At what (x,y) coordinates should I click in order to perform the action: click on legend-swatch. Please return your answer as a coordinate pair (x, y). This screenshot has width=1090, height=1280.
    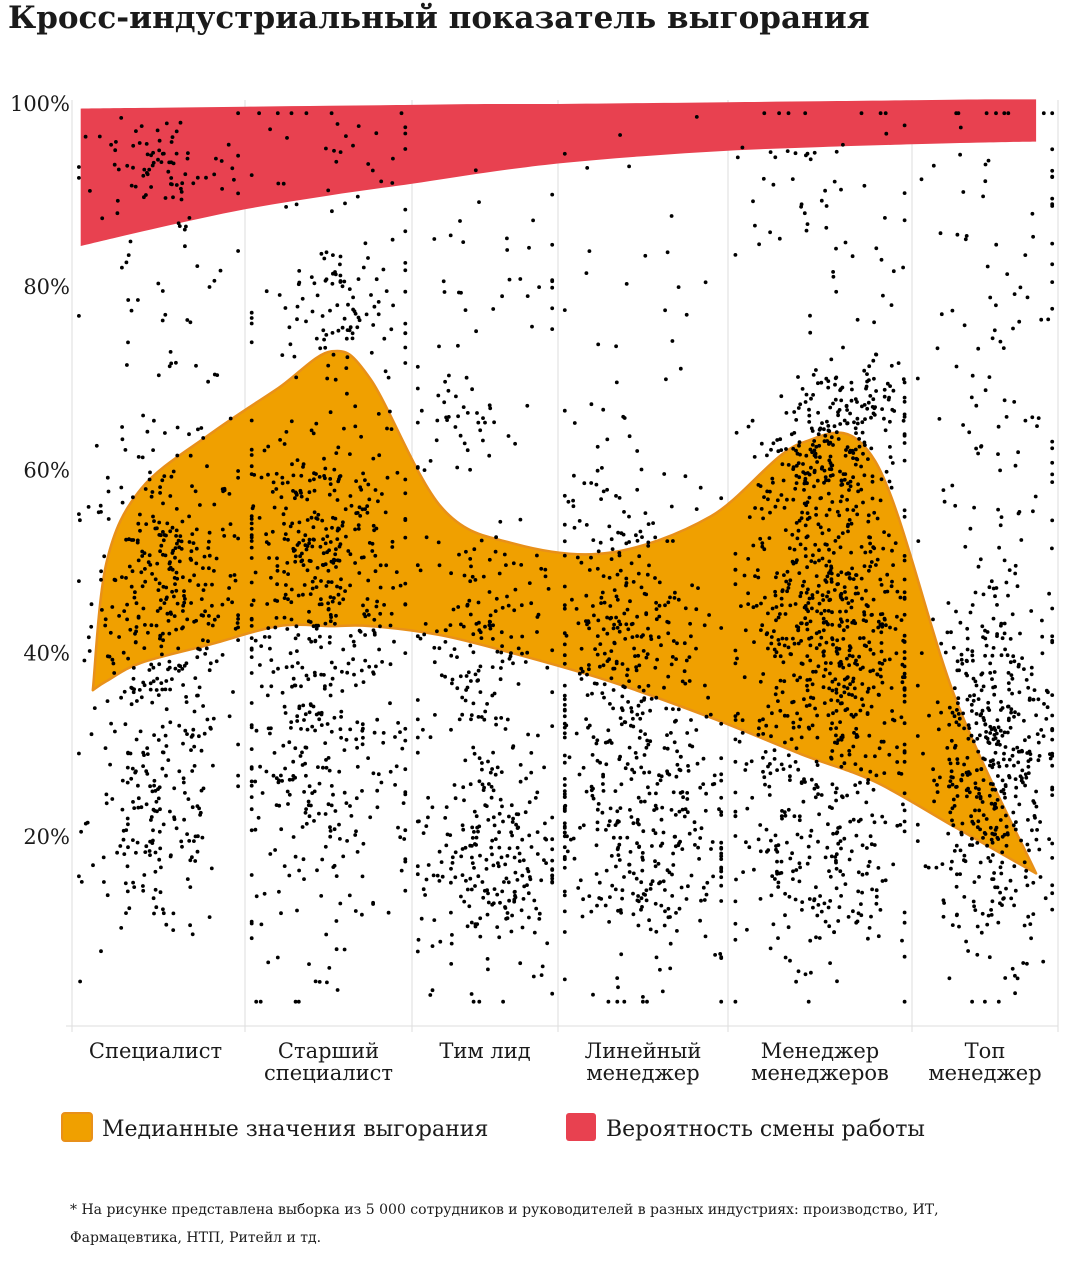
    Looking at the image, I should click on (581, 1127).